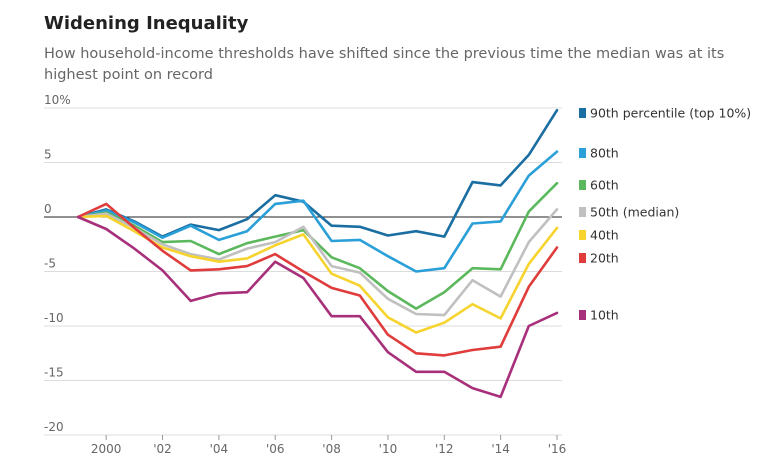 This screenshot has height=473, width=780. What do you see at coordinates (388, 449) in the screenshot?
I see `x-tick-label: '10` at bounding box center [388, 449].